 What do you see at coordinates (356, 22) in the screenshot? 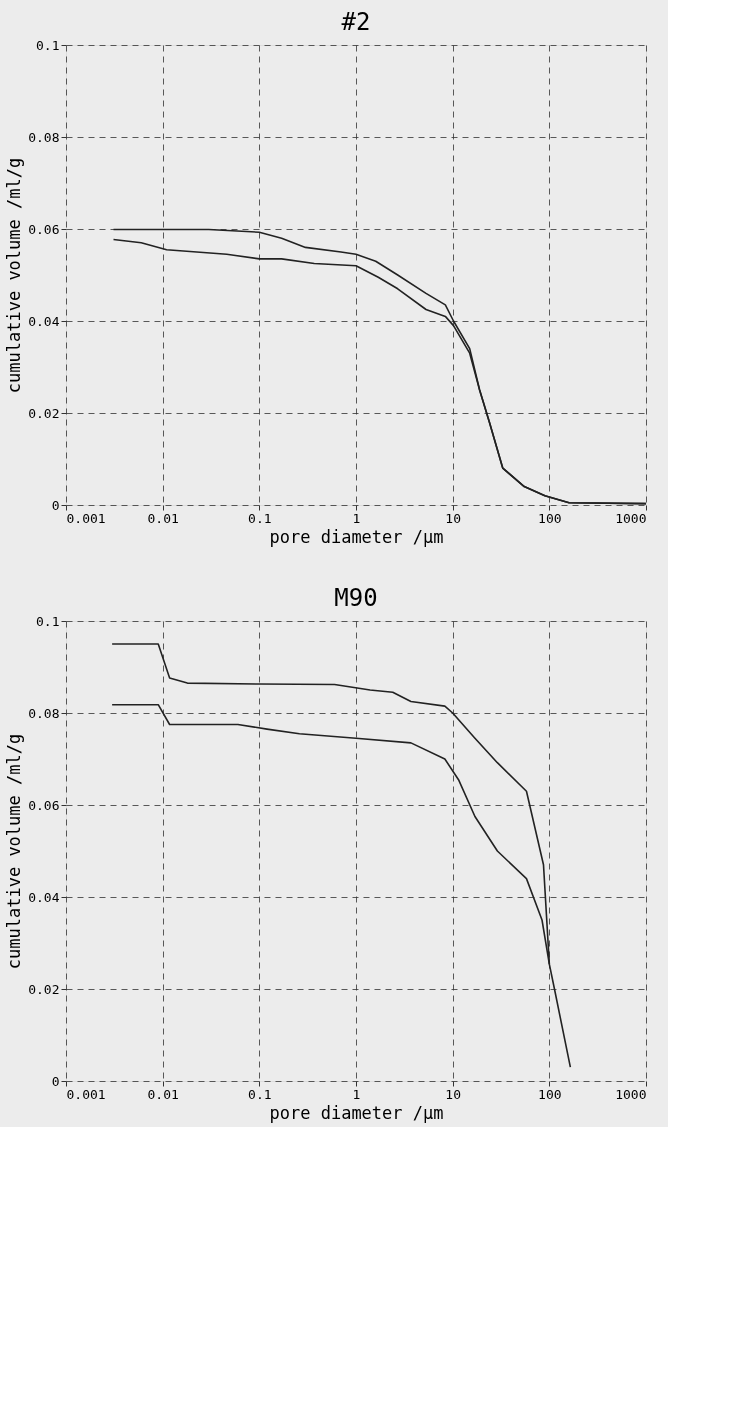
I see `chart-title: #2` at bounding box center [356, 22].